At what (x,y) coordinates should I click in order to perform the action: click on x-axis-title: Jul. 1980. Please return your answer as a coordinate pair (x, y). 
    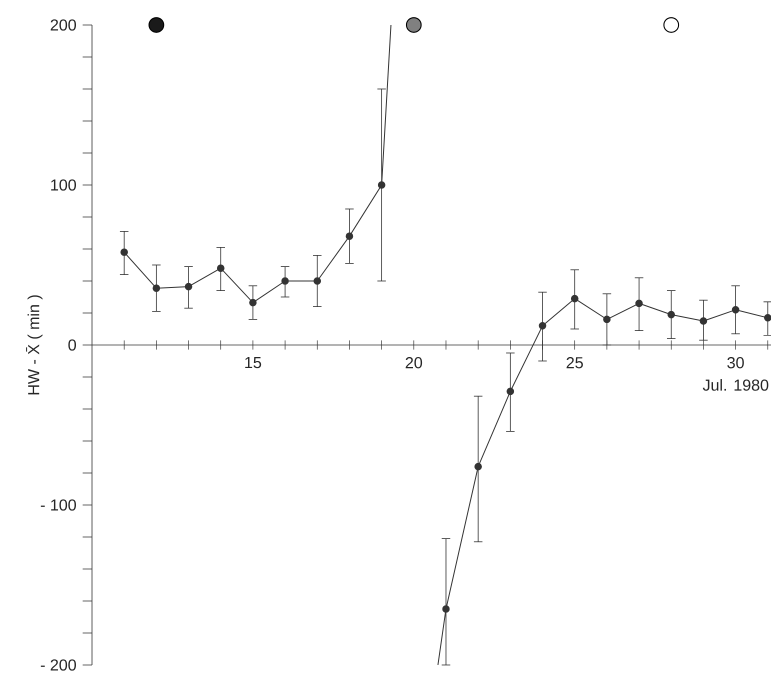
    Looking at the image, I should click on (735, 385).